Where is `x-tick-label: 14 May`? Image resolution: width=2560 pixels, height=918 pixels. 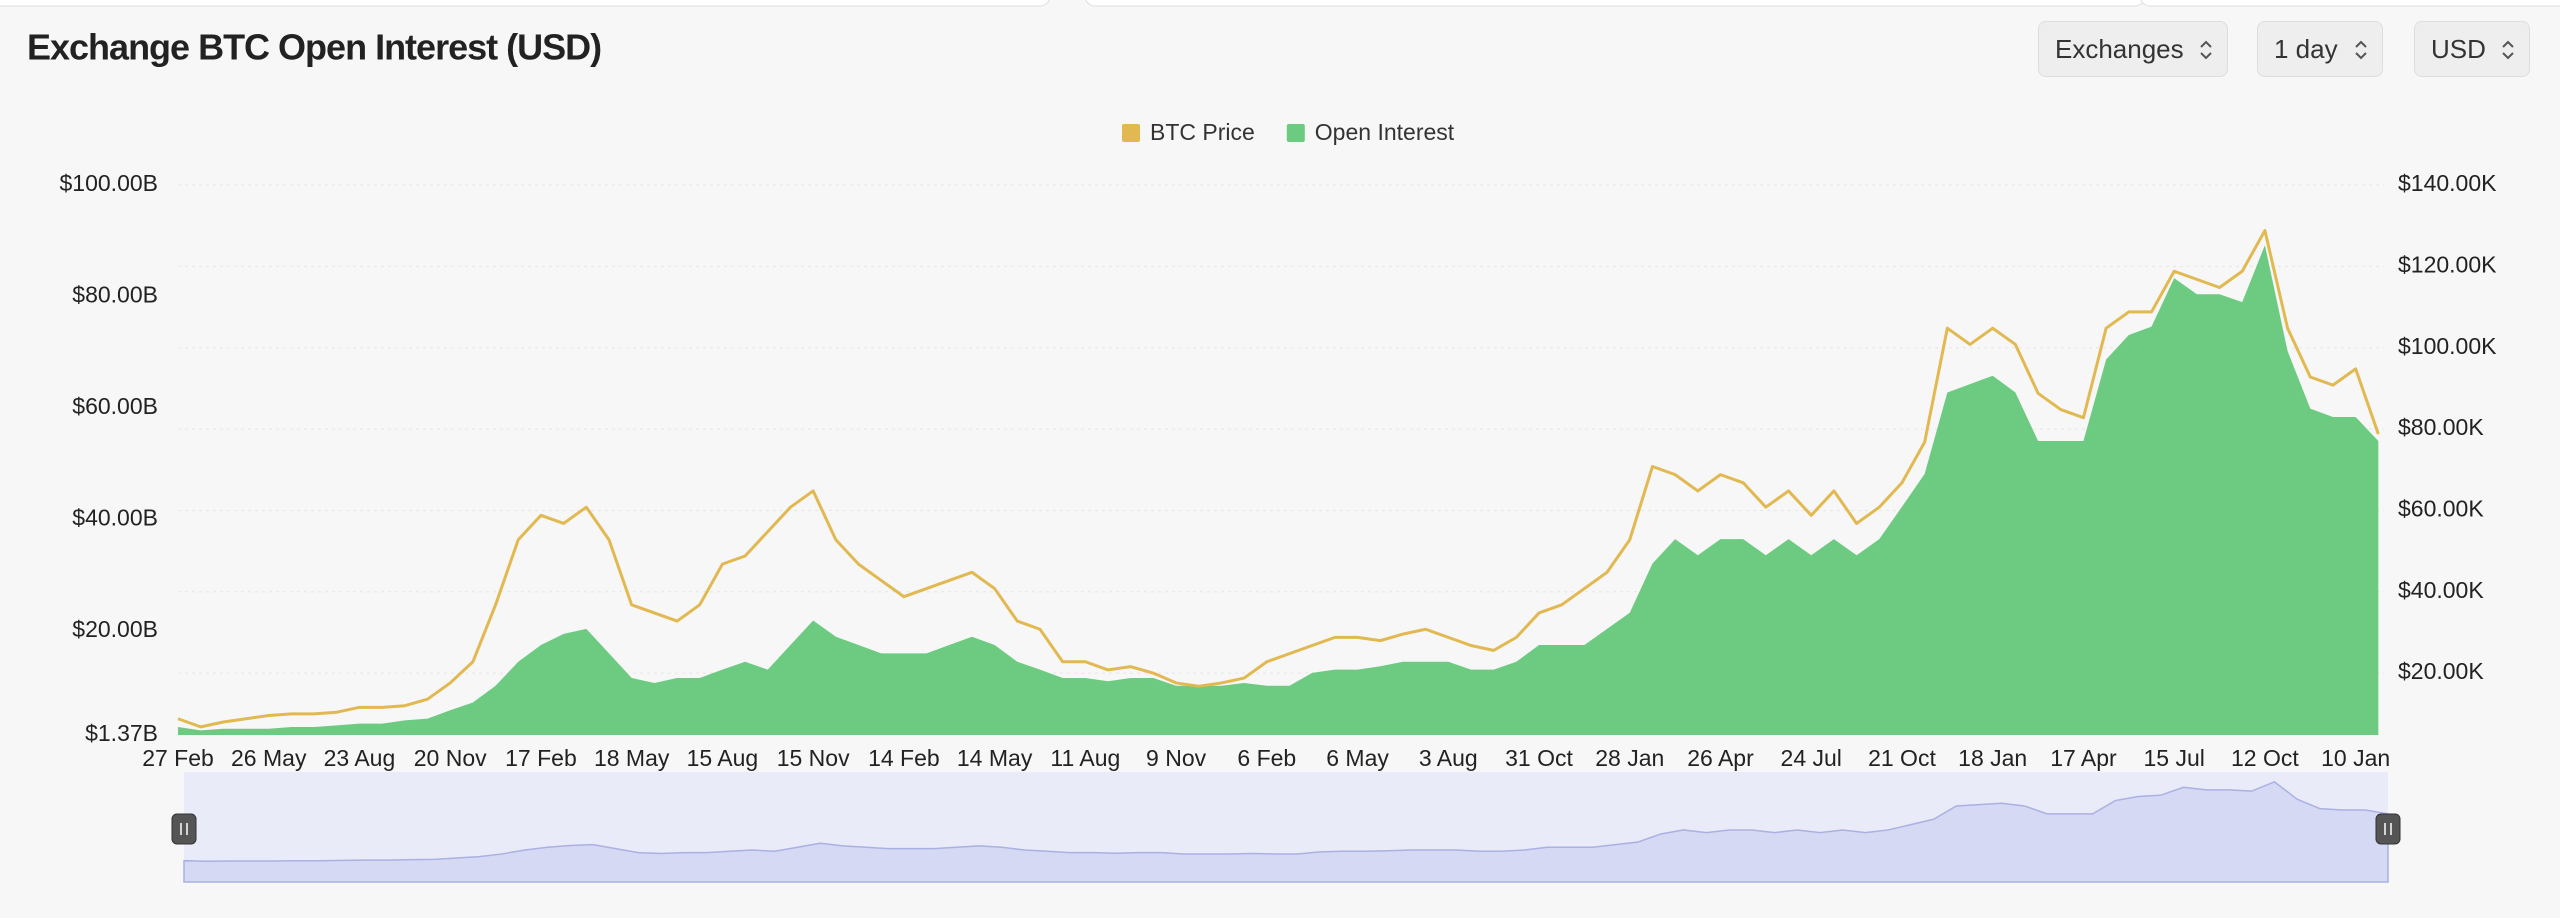
x-tick-label: 14 May is located at coordinates (995, 758).